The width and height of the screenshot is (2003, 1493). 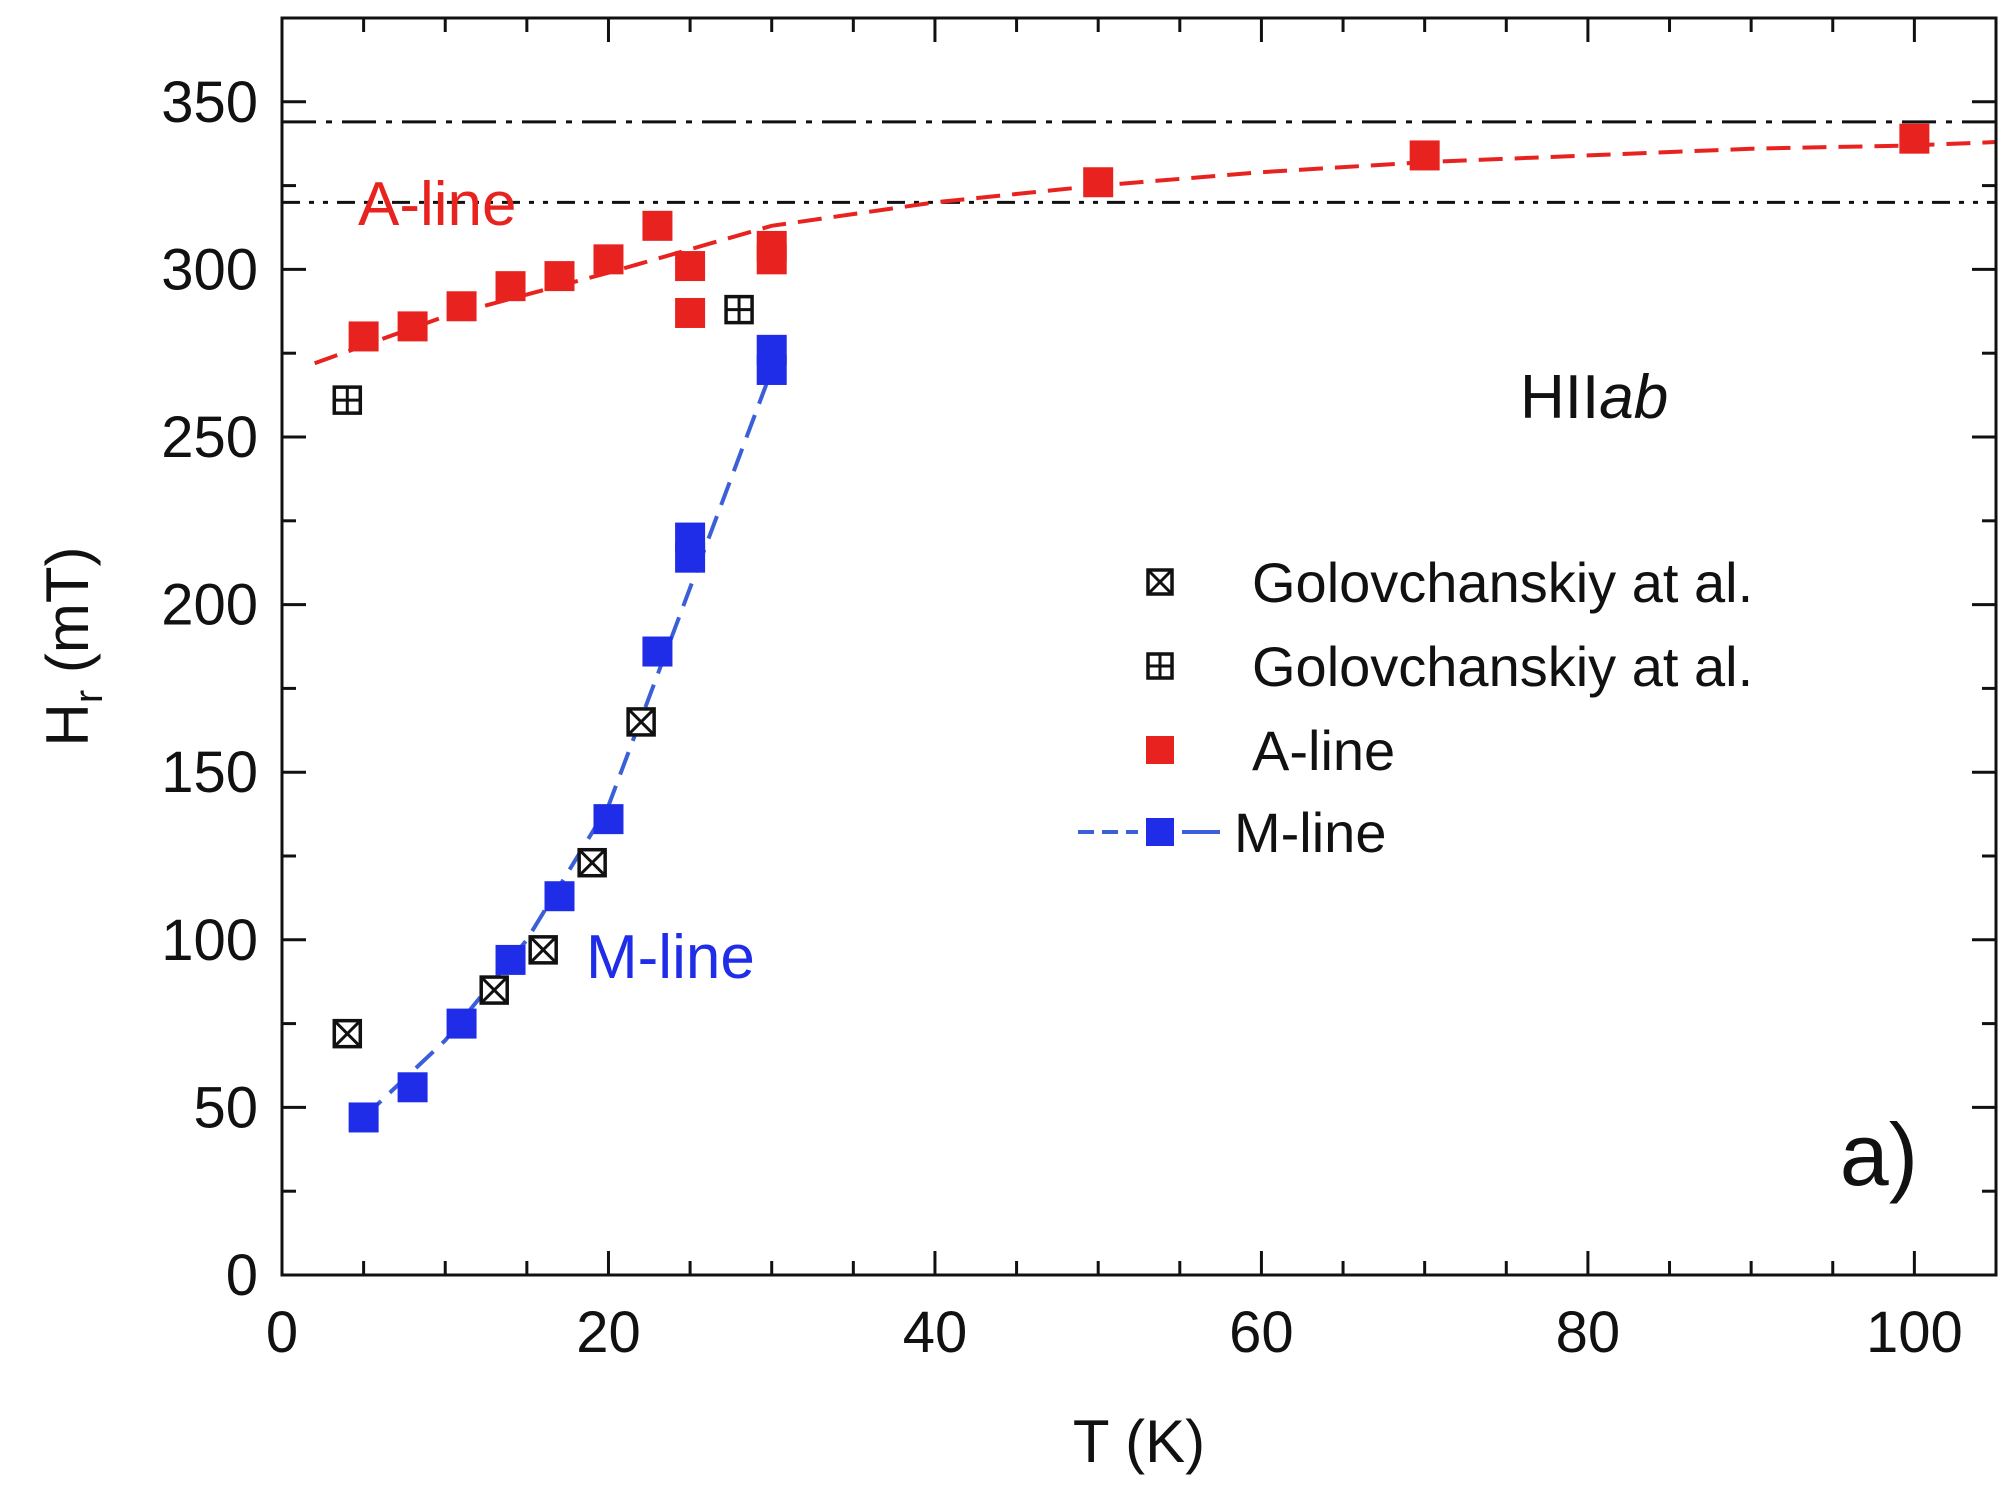 I want to click on y-tick-label-350: 350, so click(x=209, y=102).